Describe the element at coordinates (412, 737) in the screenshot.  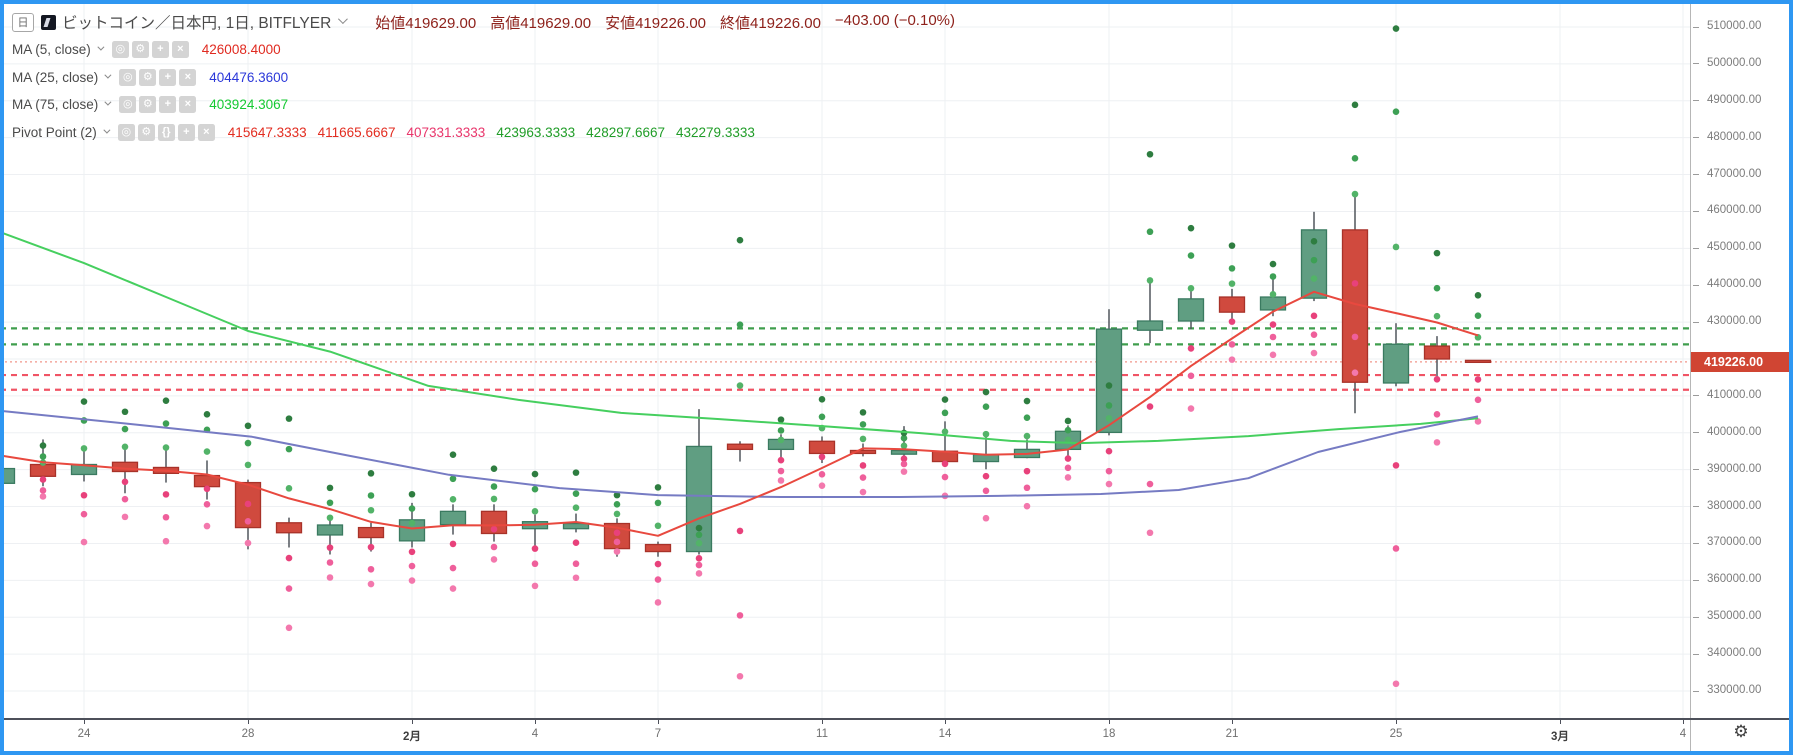
I see `time-tick-label: 2月` at that location.